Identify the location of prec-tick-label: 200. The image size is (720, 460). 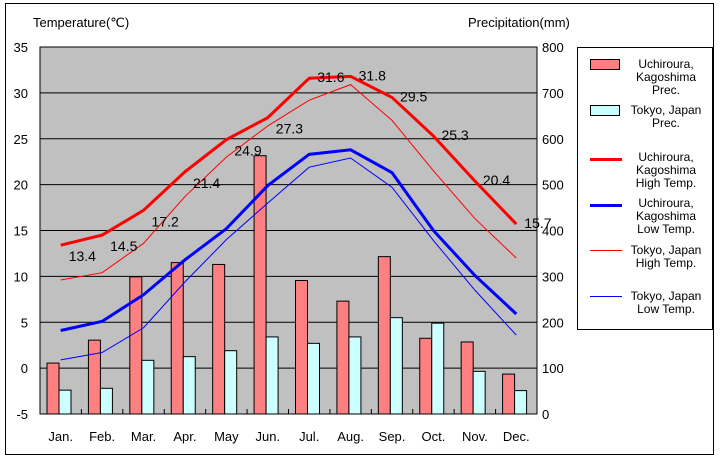
(553, 322).